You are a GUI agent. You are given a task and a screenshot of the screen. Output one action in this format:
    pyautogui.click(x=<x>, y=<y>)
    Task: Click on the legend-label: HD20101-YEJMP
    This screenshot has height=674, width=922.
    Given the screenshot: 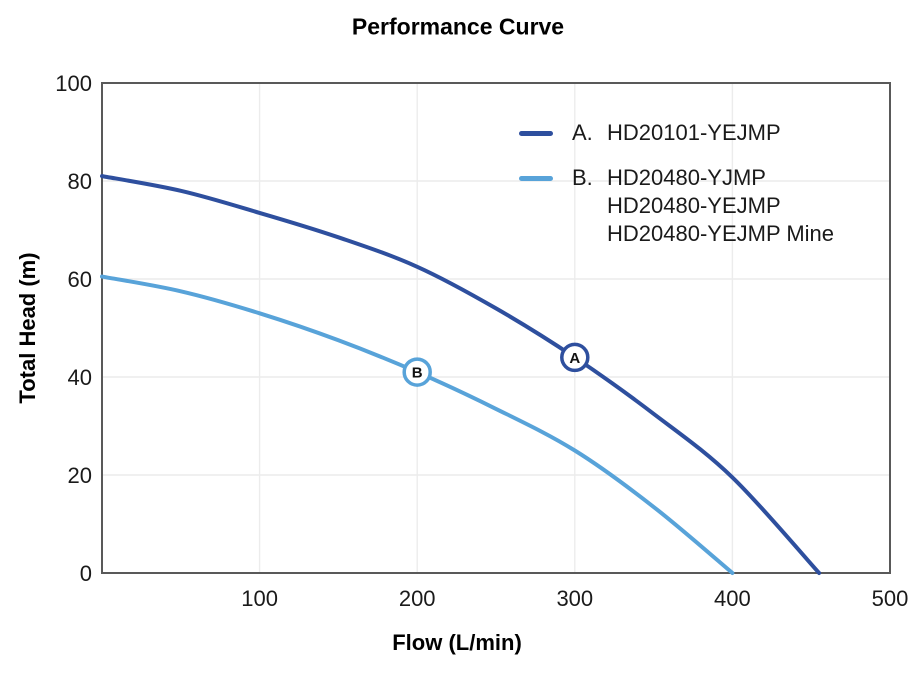 What is the action you would take?
    pyautogui.click(x=694, y=132)
    